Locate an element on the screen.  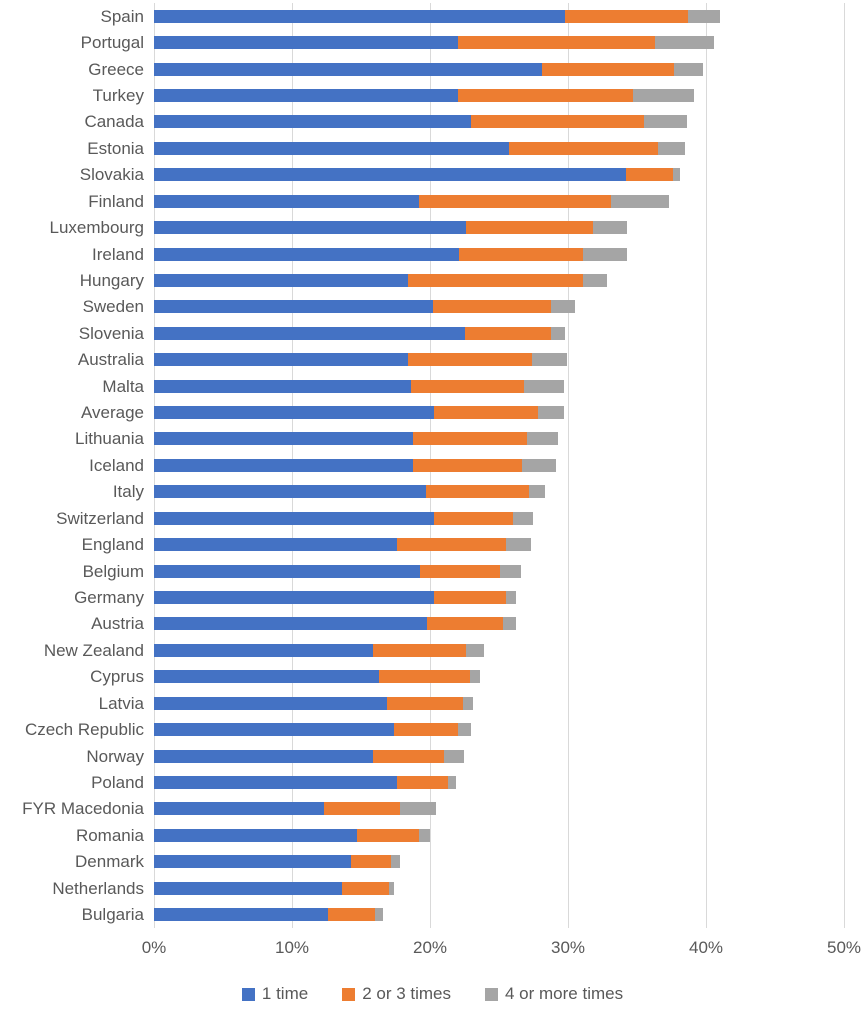
category-label: Poland is located at coordinates (117, 782).